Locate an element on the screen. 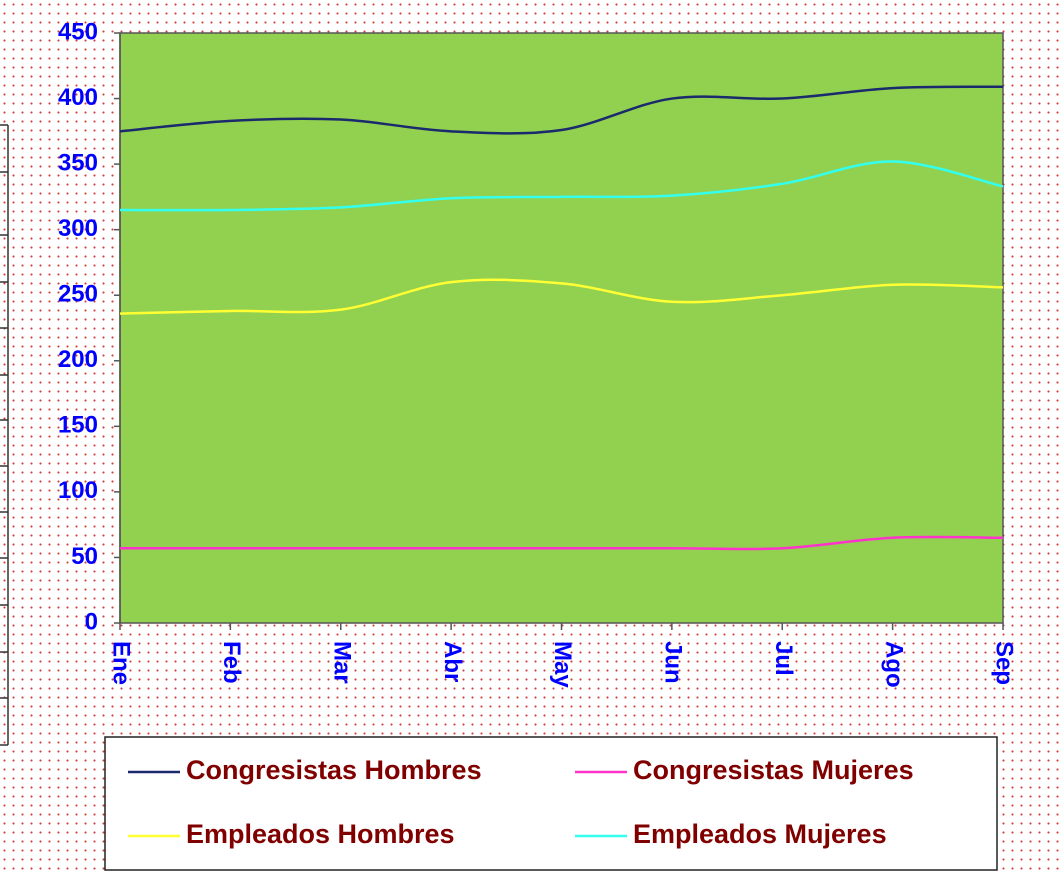  x-tick-label: Sep is located at coordinates (1004, 663).